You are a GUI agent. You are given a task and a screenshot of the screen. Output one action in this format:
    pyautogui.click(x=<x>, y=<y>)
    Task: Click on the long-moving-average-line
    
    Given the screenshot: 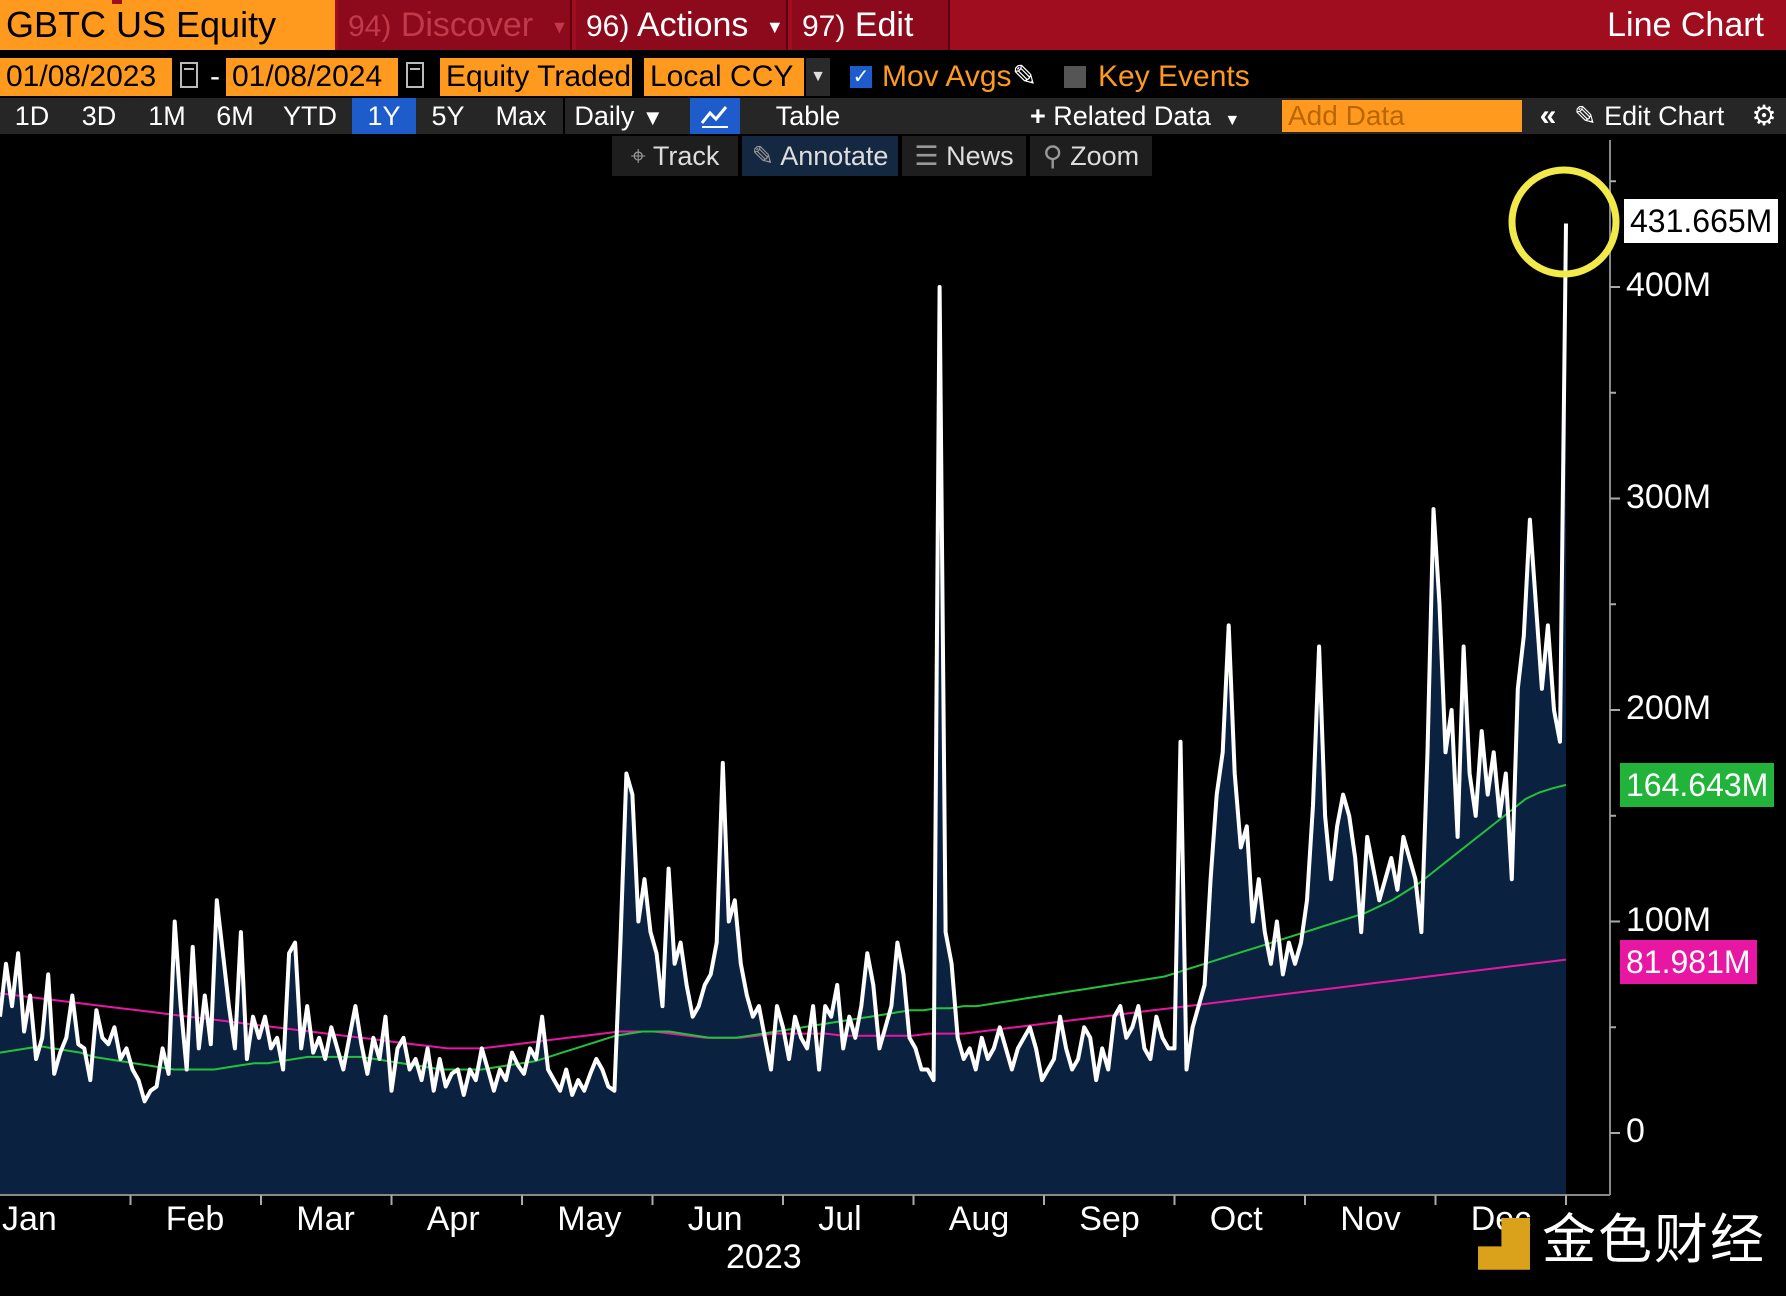 What is the action you would take?
    pyautogui.click(x=783, y=1004)
    